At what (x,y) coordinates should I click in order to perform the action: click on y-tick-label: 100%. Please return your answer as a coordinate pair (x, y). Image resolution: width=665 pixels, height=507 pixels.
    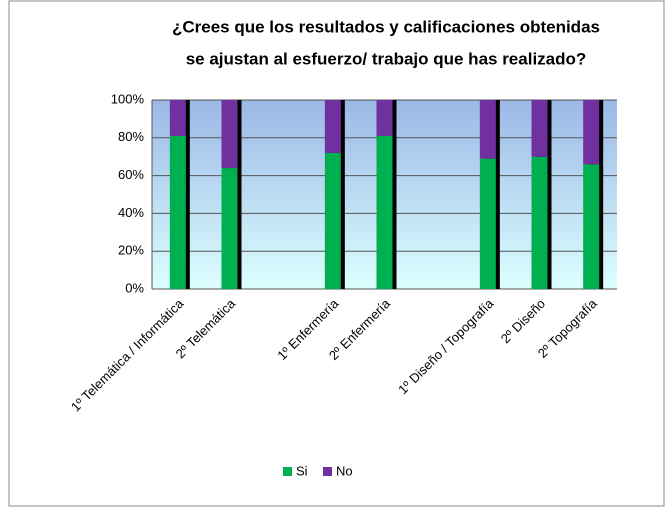
    Looking at the image, I should click on (128, 98).